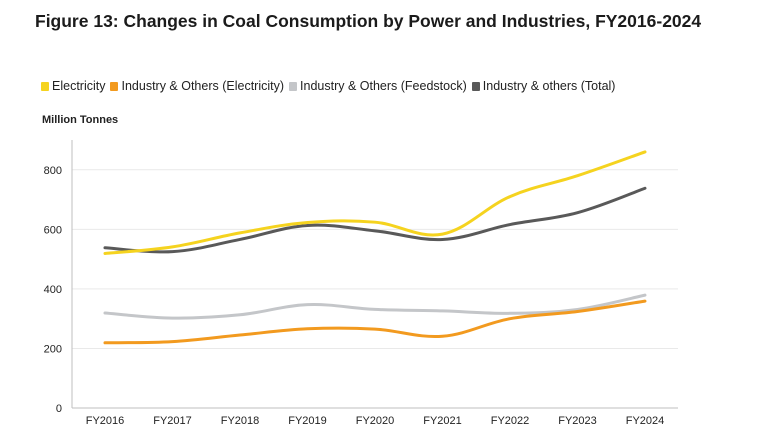 The width and height of the screenshot is (778, 435). I want to click on x-tick-label: FY2016, so click(105, 421).